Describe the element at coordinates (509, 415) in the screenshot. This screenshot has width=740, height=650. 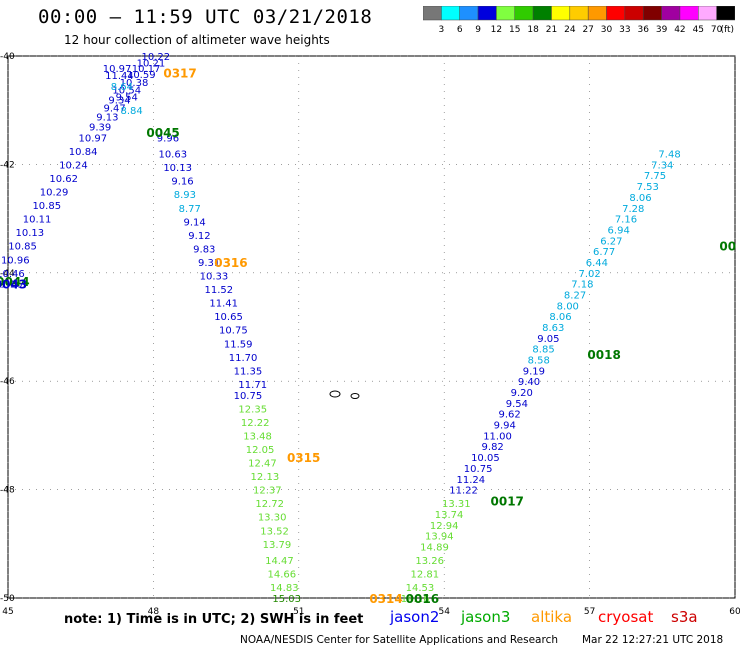
I see `wave-height-label: 9.62` at that location.